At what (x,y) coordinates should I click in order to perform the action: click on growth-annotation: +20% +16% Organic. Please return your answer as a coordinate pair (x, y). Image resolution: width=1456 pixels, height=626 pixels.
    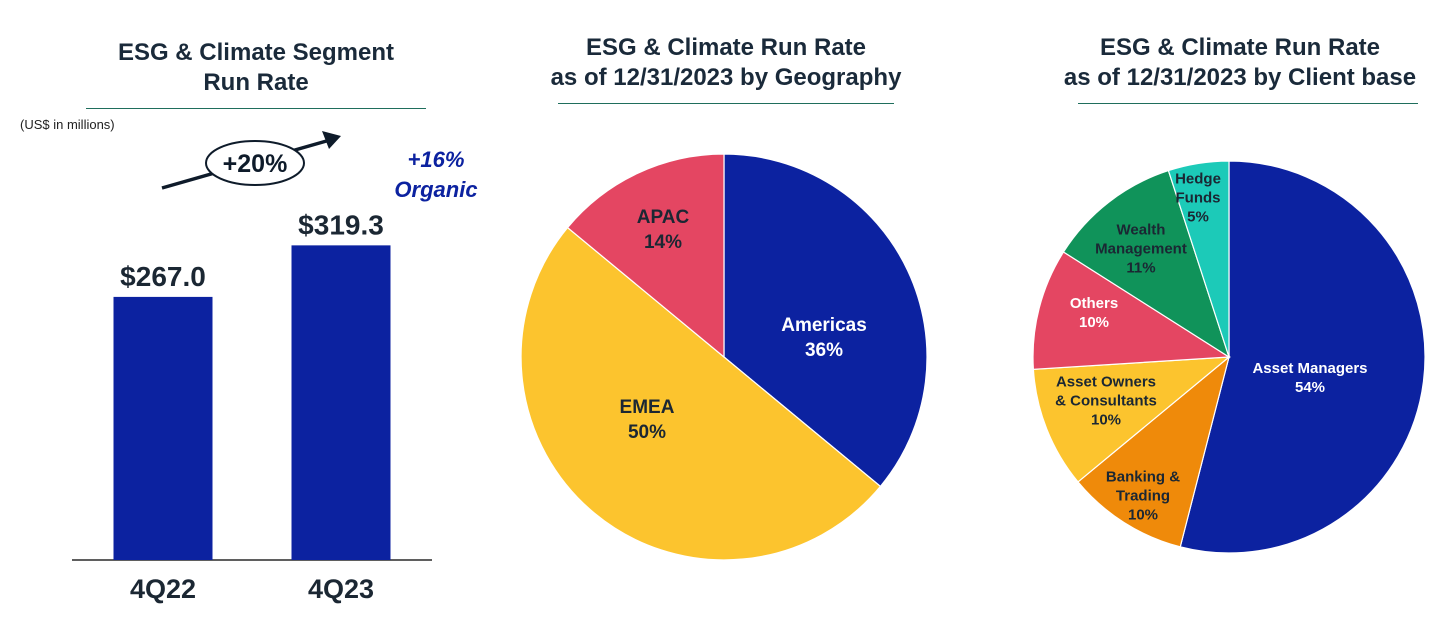
    Looking at the image, I should click on (319, 166).